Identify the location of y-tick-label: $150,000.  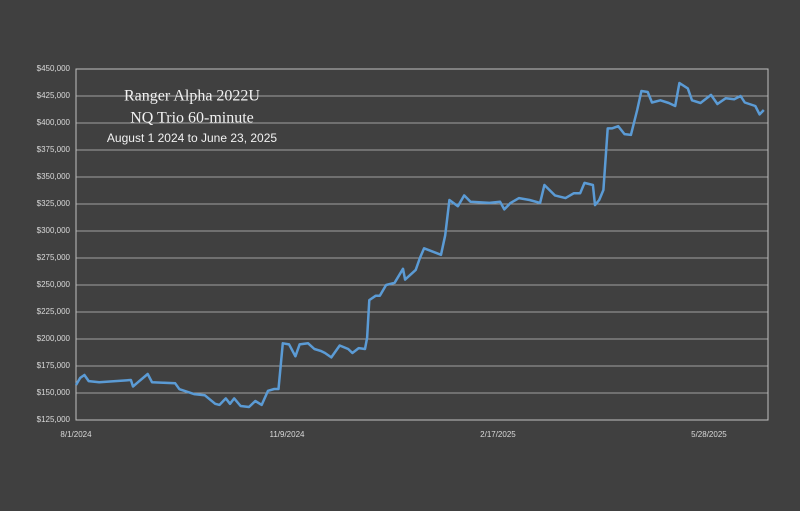
(54, 392).